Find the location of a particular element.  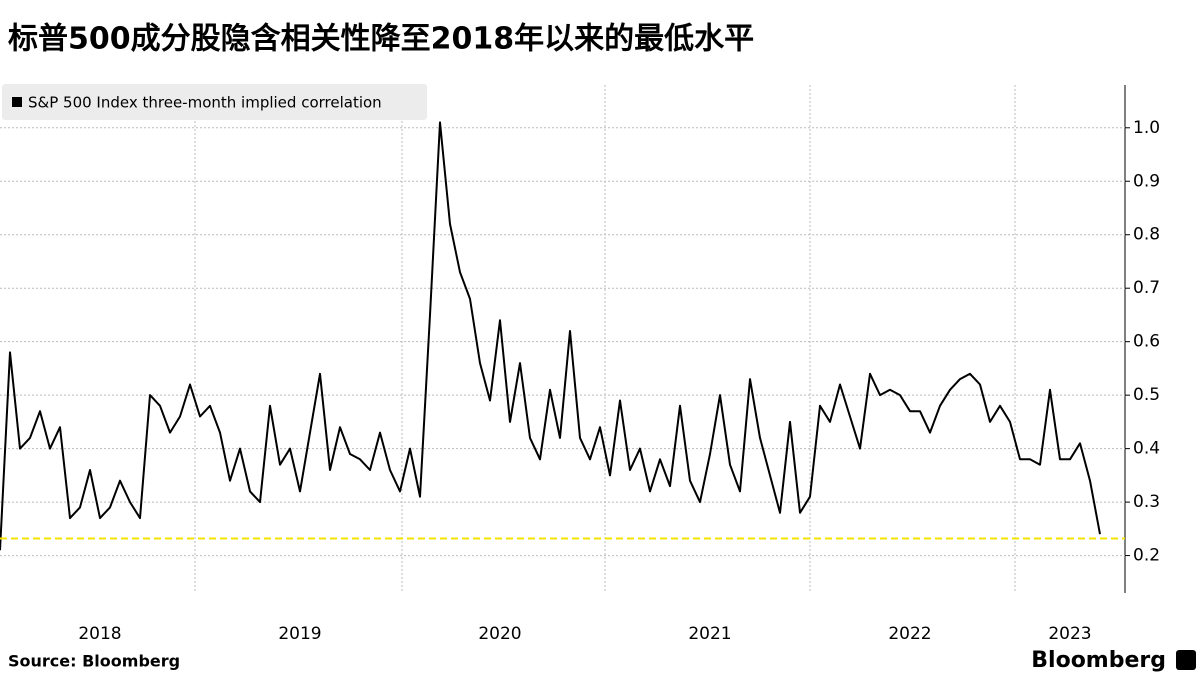

legend-swatch is located at coordinates (17, 102).